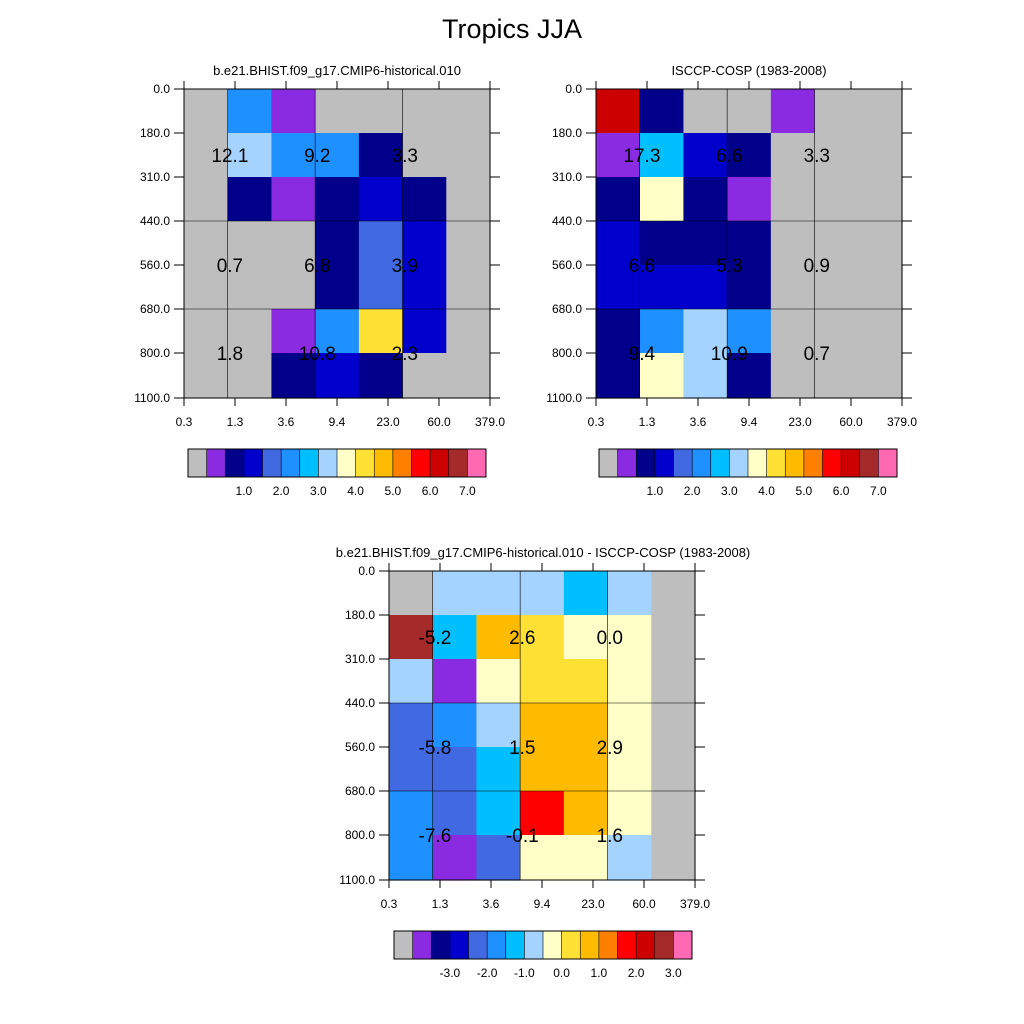  What do you see at coordinates (491, 904) in the screenshot?
I see `x-tick-label: 3.6` at bounding box center [491, 904].